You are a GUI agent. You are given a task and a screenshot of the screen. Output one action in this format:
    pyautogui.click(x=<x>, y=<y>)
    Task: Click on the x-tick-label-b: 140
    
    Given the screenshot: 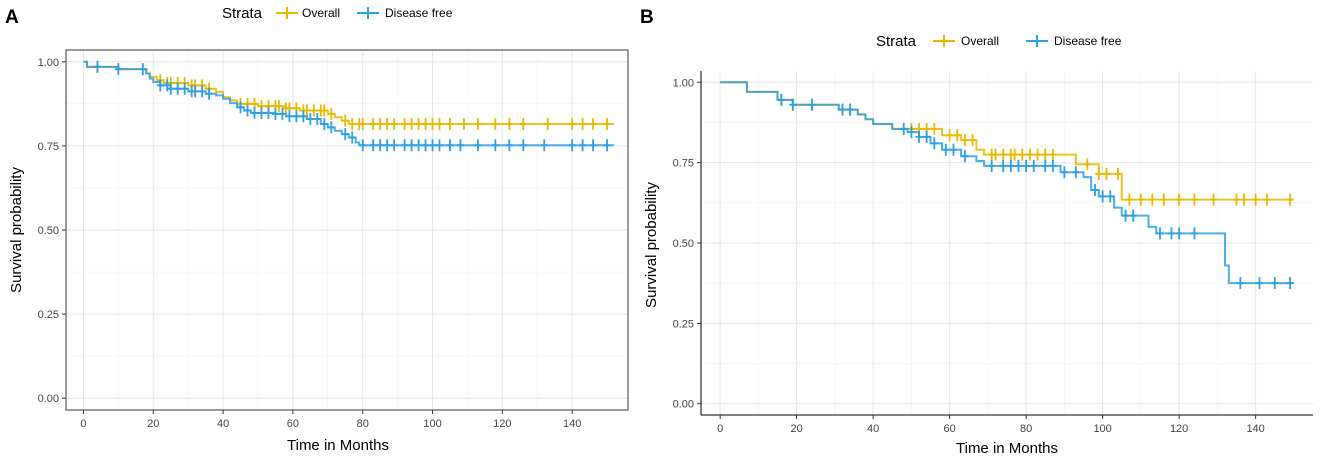 What is the action you would take?
    pyautogui.click(x=1255, y=429)
    